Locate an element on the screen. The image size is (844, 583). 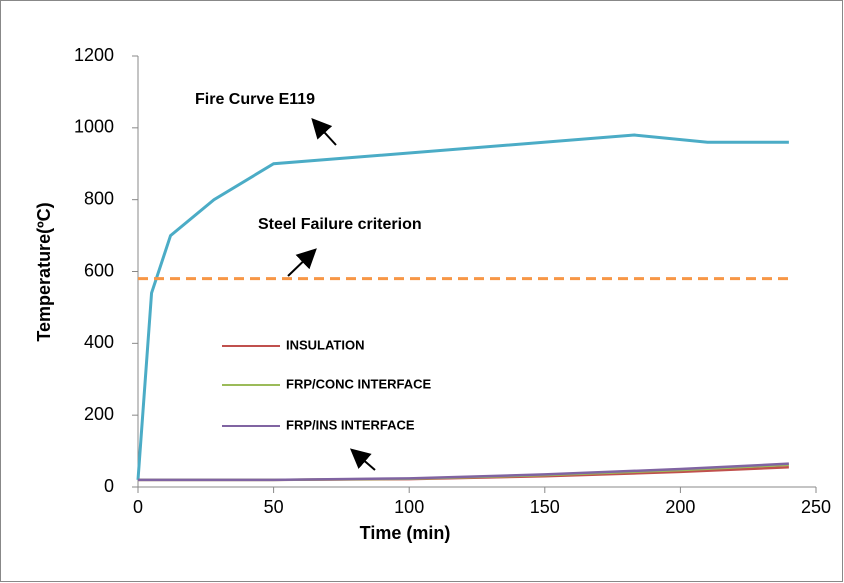
legend-label: FRP/CONC INTERFACE is located at coordinates (359, 383).